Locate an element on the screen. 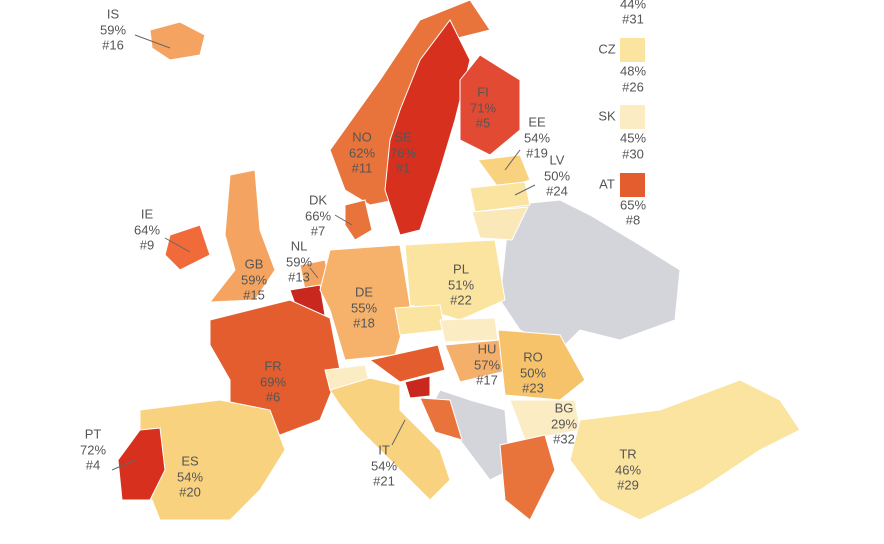  austria is located at coordinates (407, 363).